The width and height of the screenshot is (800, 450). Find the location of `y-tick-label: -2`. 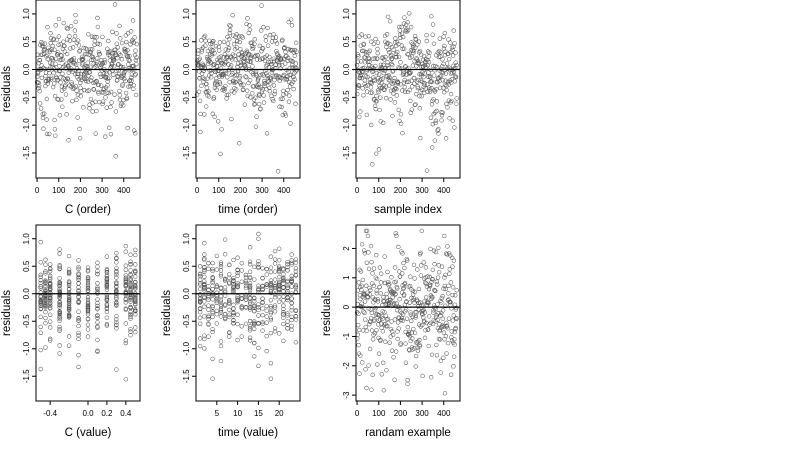

y-tick-label: -2 is located at coordinates (346, 366).